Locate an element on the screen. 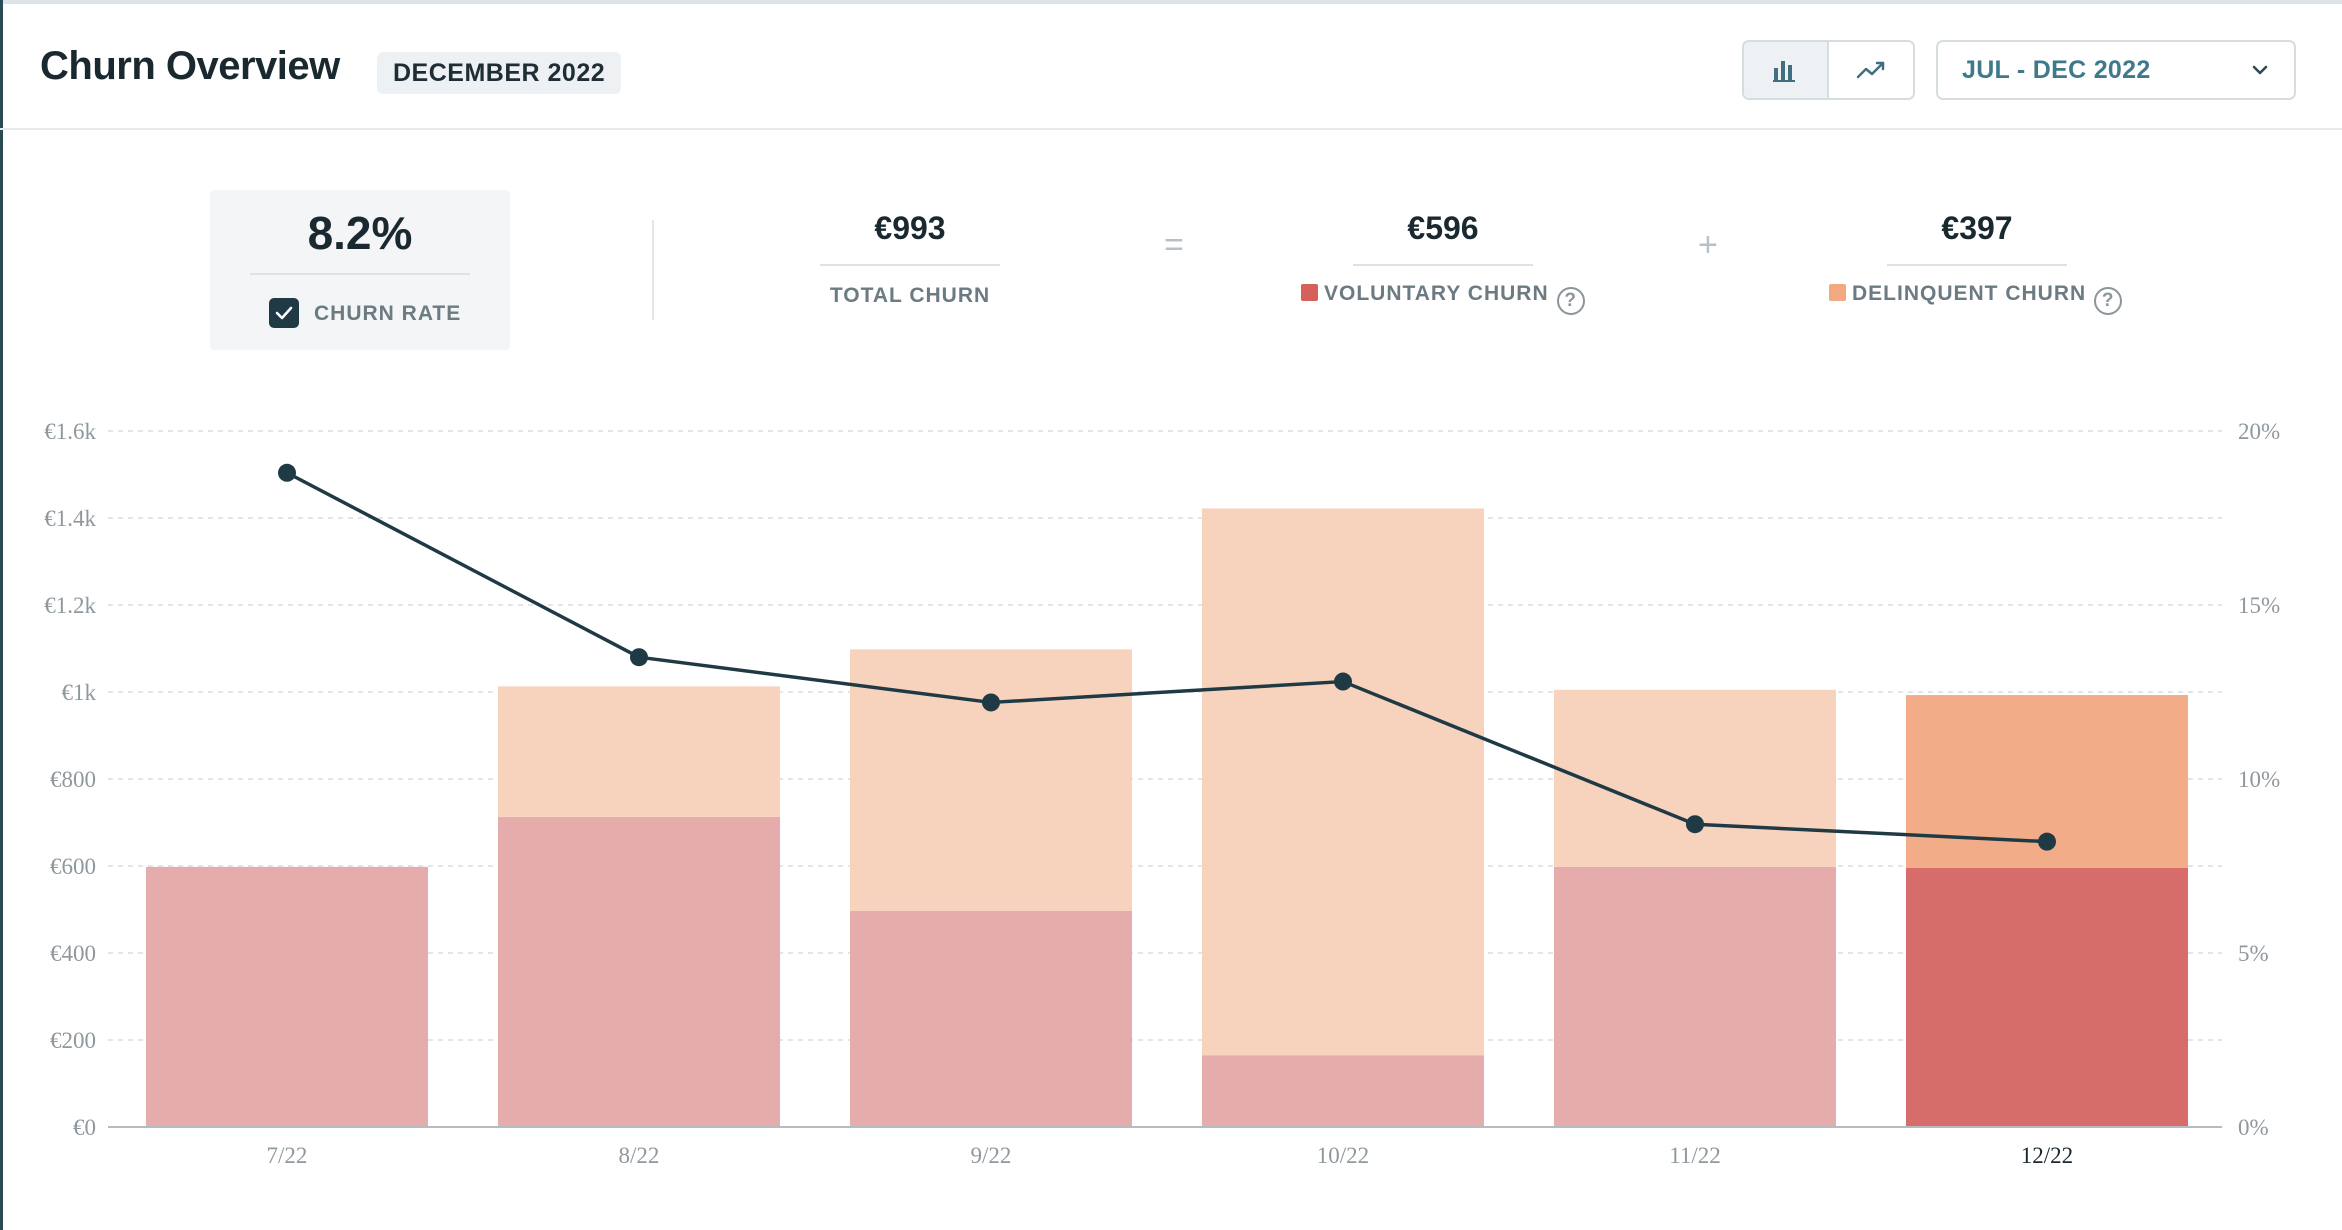 This screenshot has width=2342, height=1230. churn-rate-underline is located at coordinates (360, 274).